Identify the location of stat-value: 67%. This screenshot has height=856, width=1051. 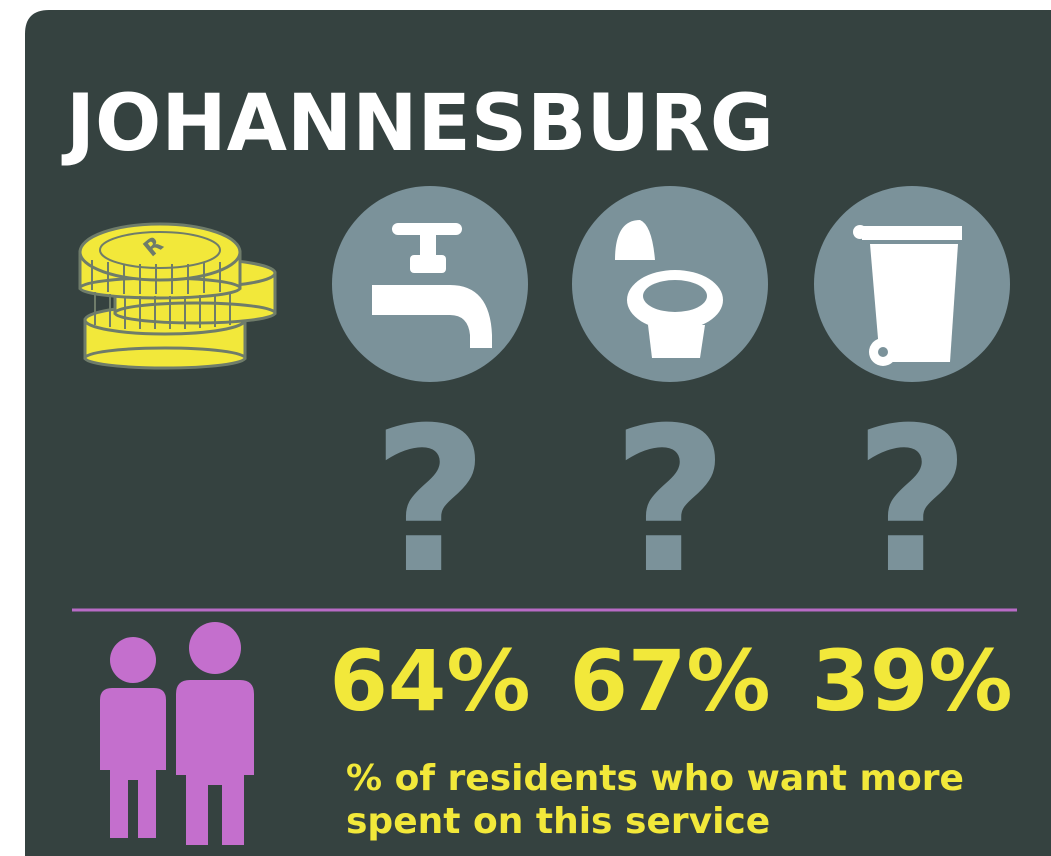
(669, 681).